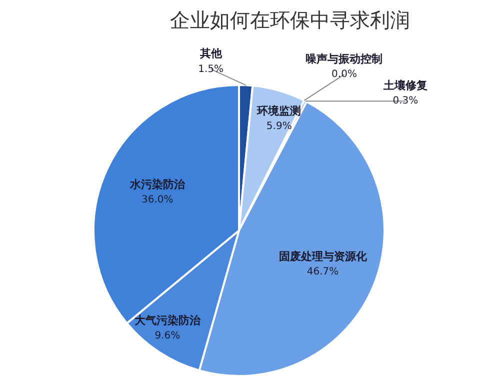 Image resolution: width=478 pixels, height=391 pixels. I want to click on chart-title: 企业如何在环保中寻求利润, so click(290, 20).